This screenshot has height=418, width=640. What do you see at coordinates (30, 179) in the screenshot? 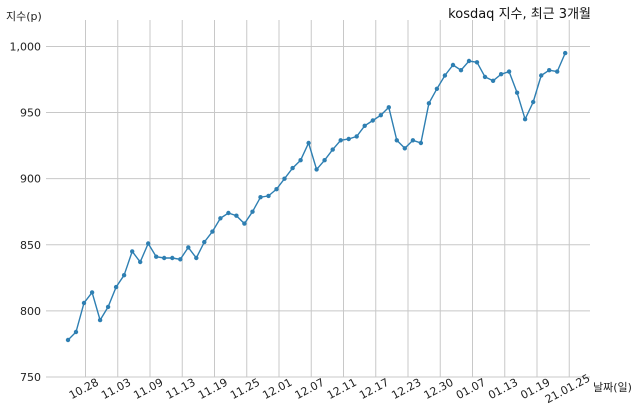
I see `y-tick-label: 900` at bounding box center [30, 179].